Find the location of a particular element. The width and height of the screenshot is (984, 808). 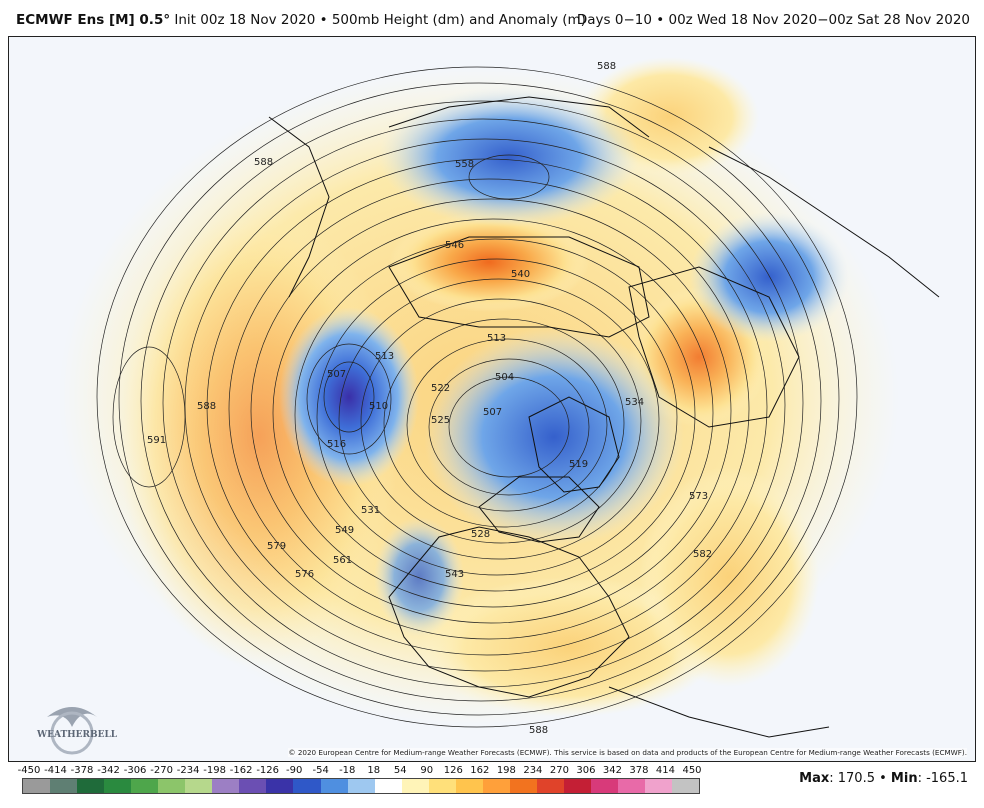

contour-label: 522 is located at coordinates (440, 388).